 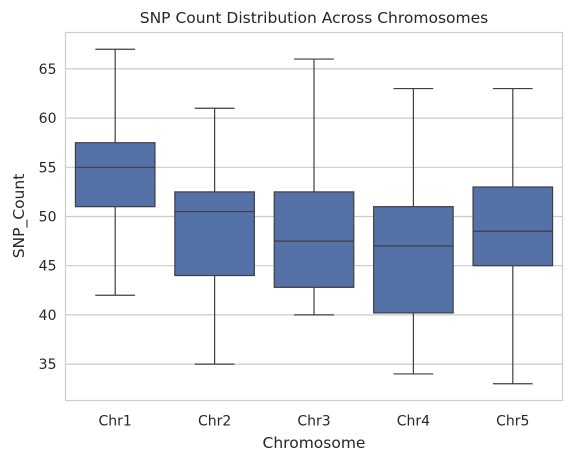 I want to click on x-tick-chr1: Chr1, so click(x=115, y=422).